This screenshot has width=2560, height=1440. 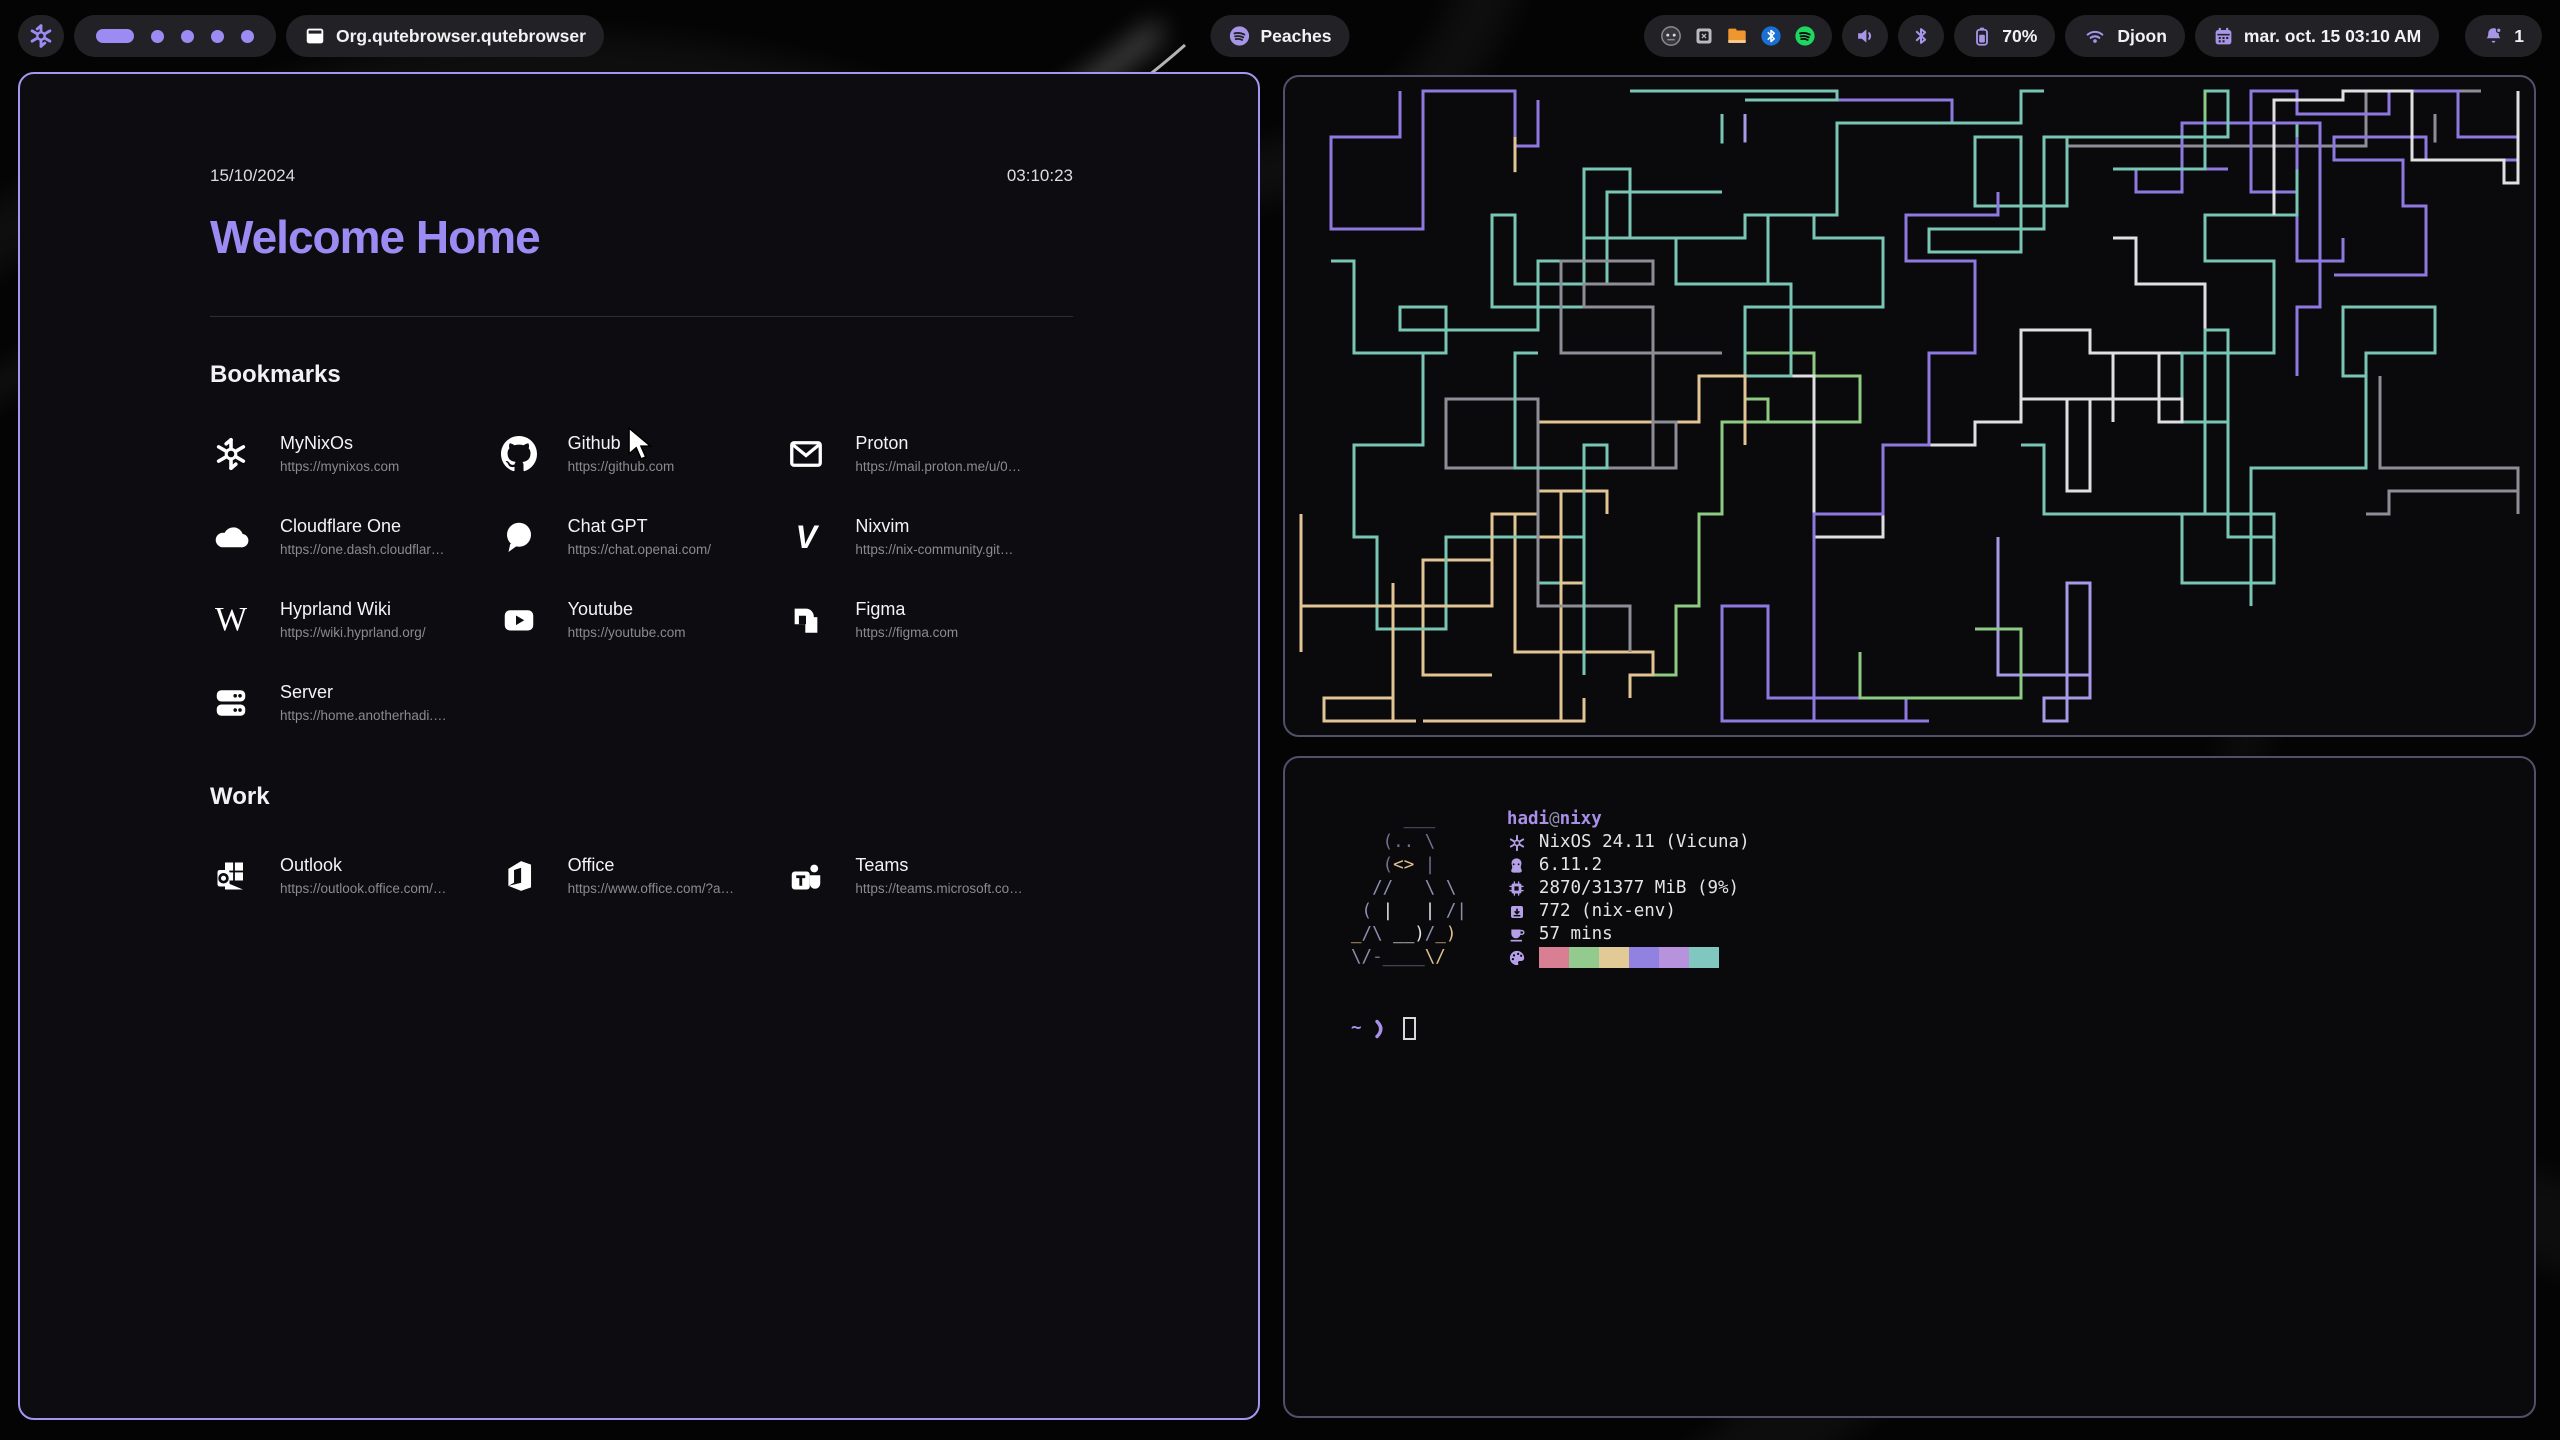 What do you see at coordinates (2142, 35) in the screenshot?
I see `network-name-label: Djoon` at bounding box center [2142, 35].